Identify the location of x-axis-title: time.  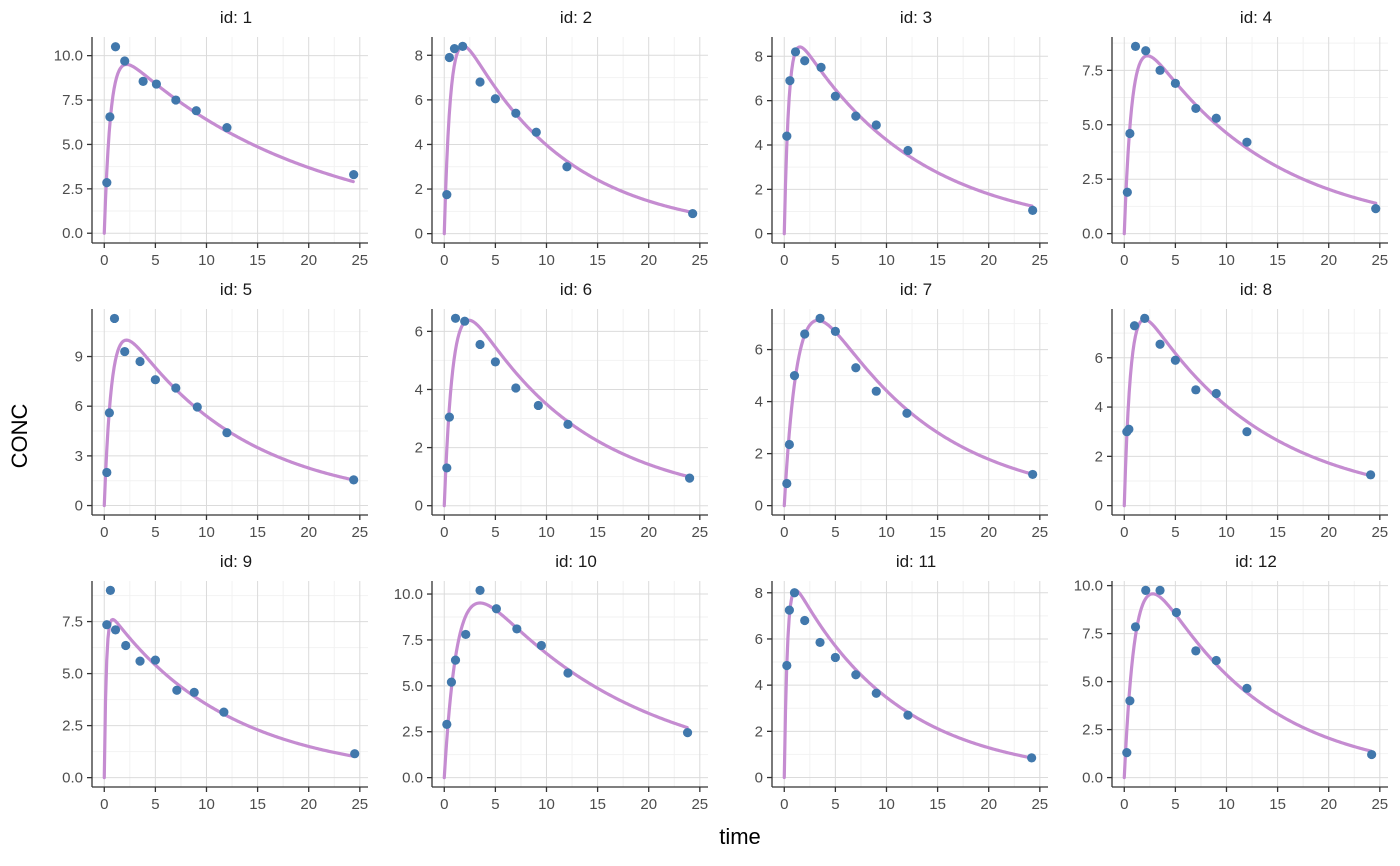
(740, 836).